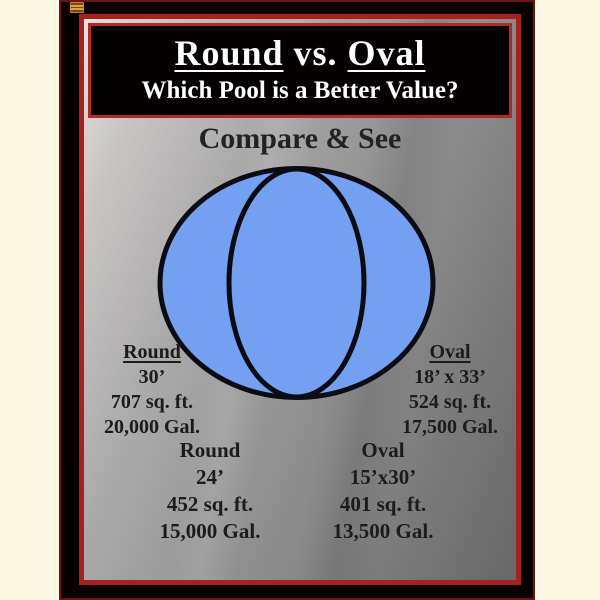  Describe the element at coordinates (383, 477) in the screenshot. I see `oval-small-size: 15’x30’` at that location.